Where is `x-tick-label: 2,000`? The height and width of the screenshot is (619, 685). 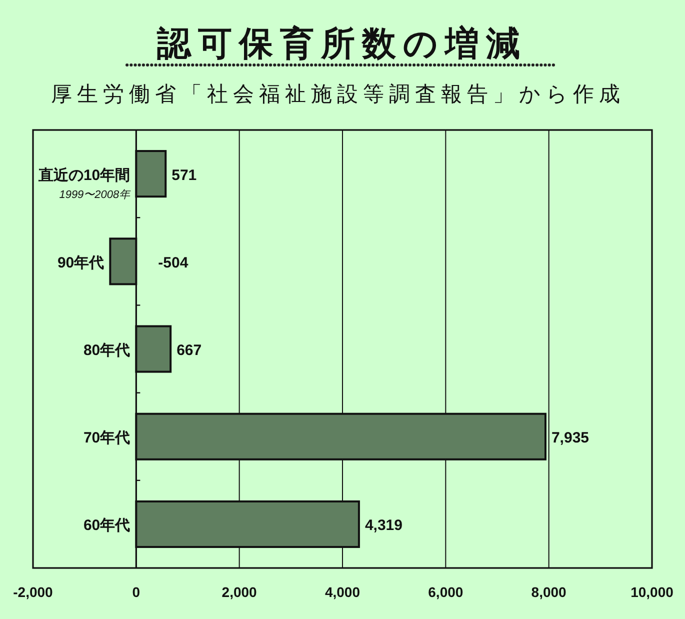
x-tick-label: 2,000 is located at coordinates (240, 592).